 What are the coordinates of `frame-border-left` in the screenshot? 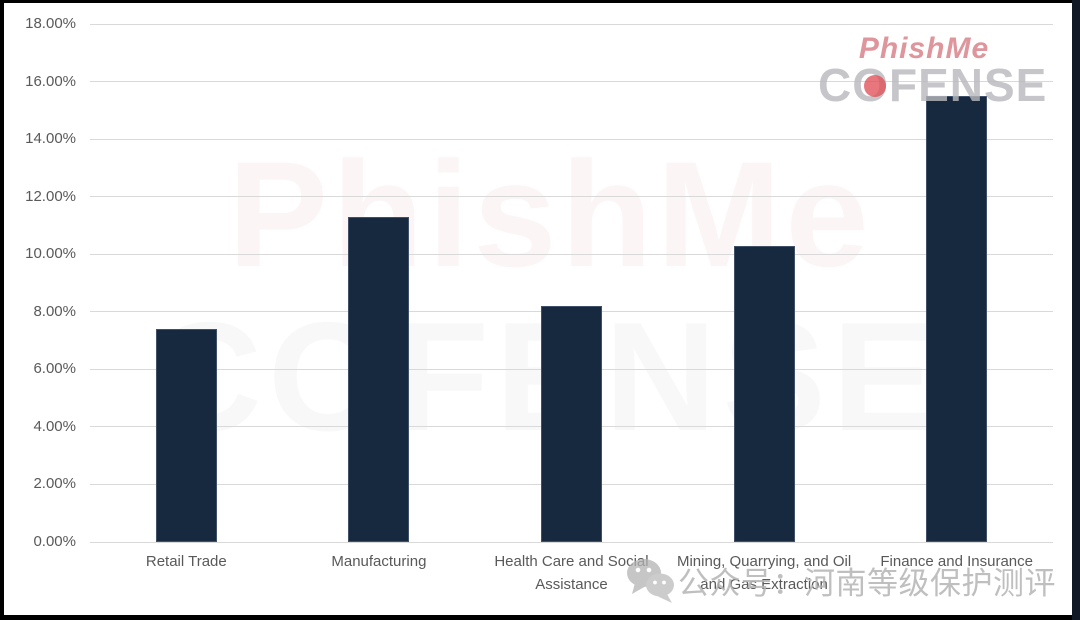 It's located at (2, 310).